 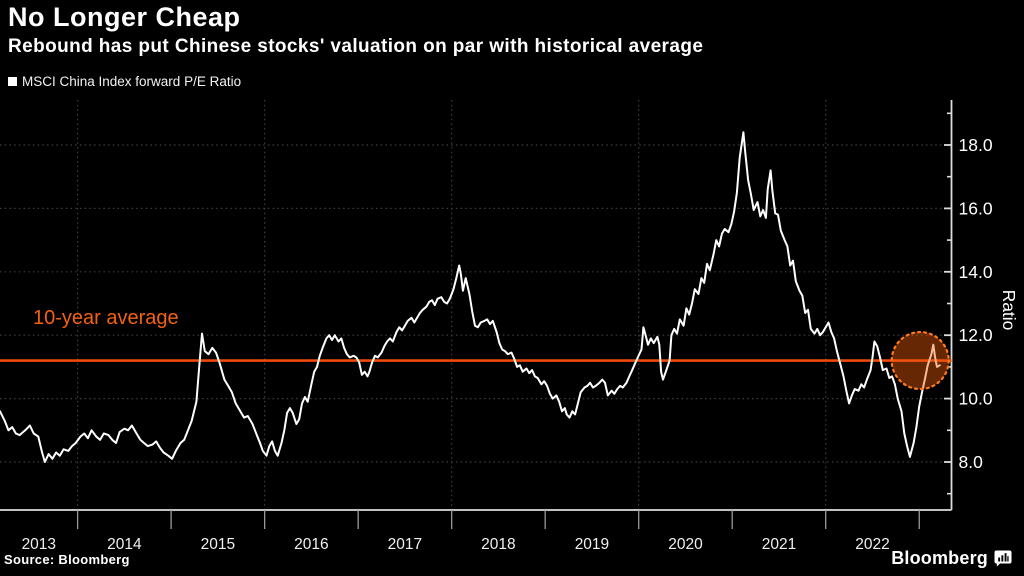 I want to click on year-label-2019: 2019, so click(x=592, y=544).